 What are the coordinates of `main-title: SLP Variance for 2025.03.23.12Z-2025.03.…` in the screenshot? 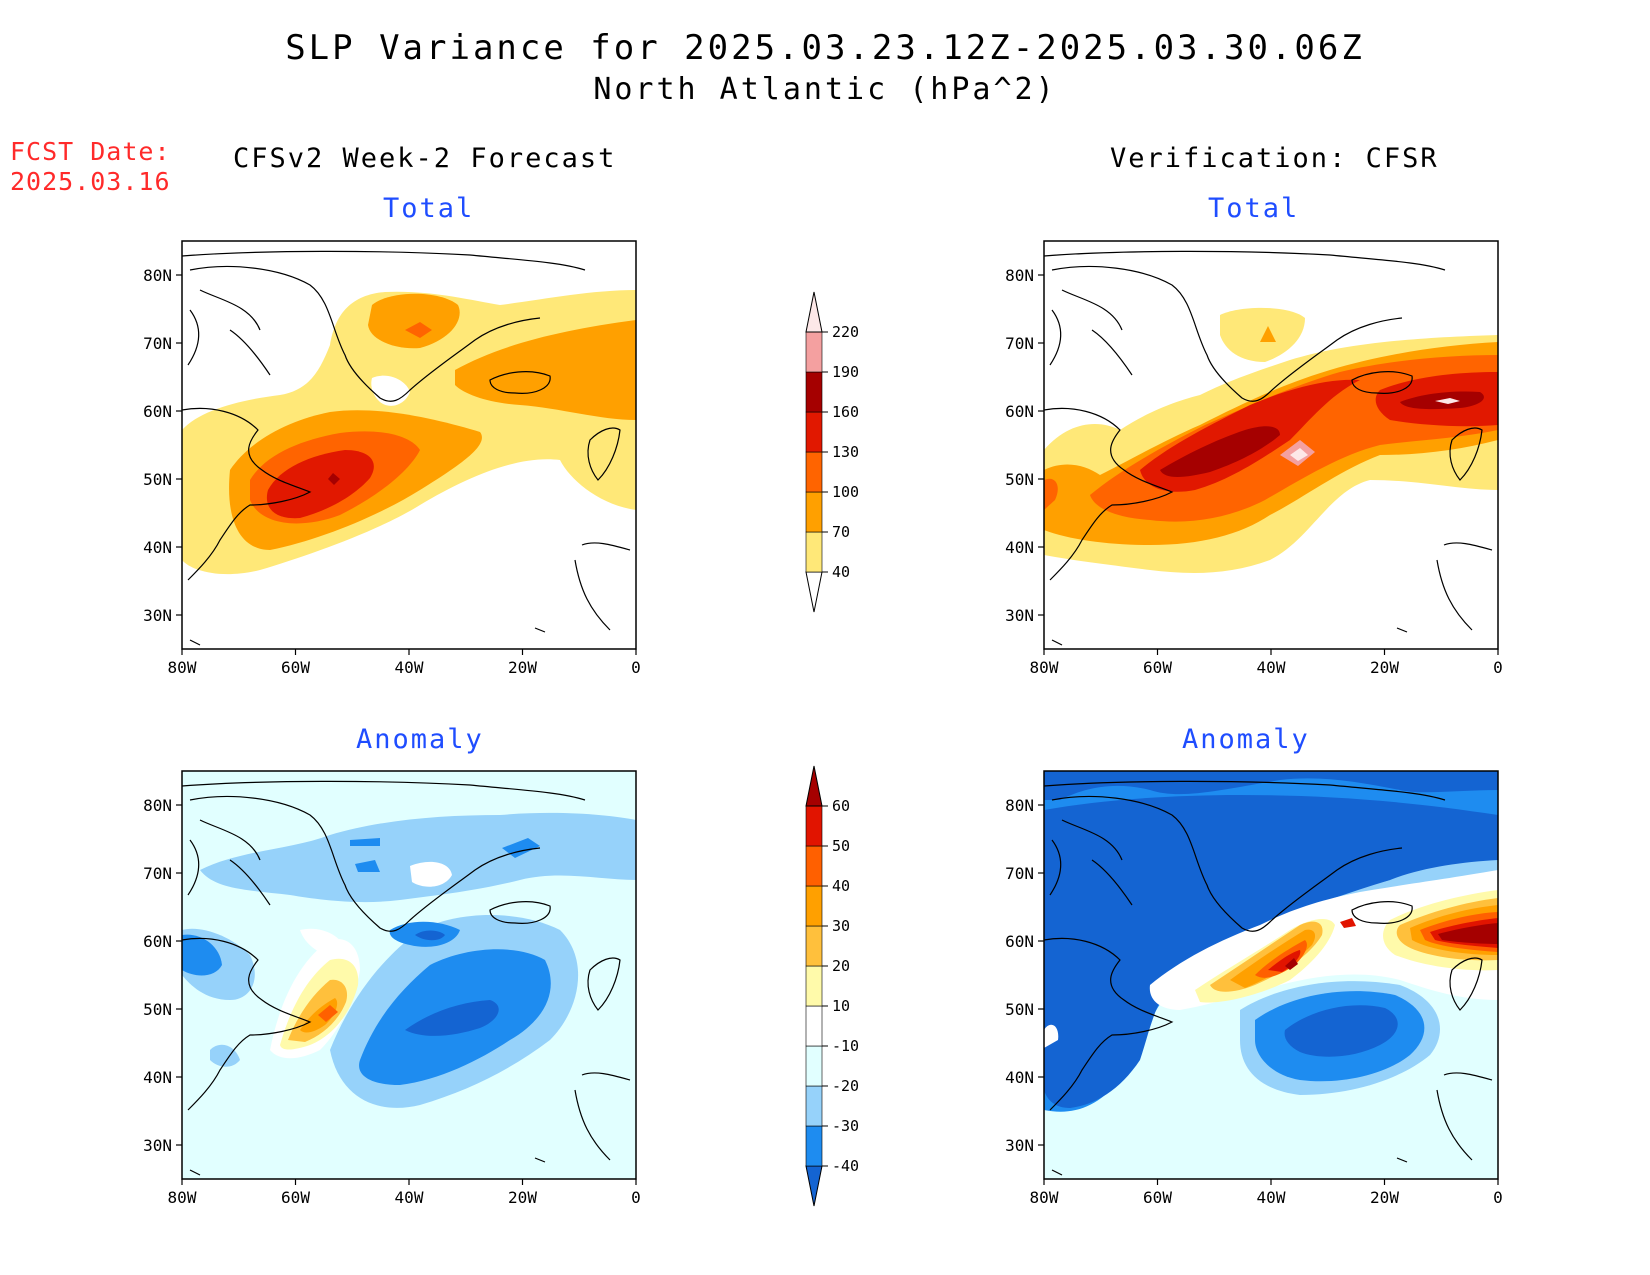 It's located at (825, 48).